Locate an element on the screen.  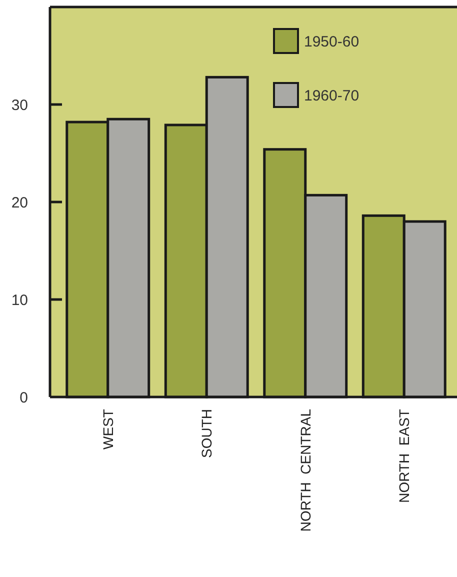
y-tick-label: 20 is located at coordinates (19, 203).